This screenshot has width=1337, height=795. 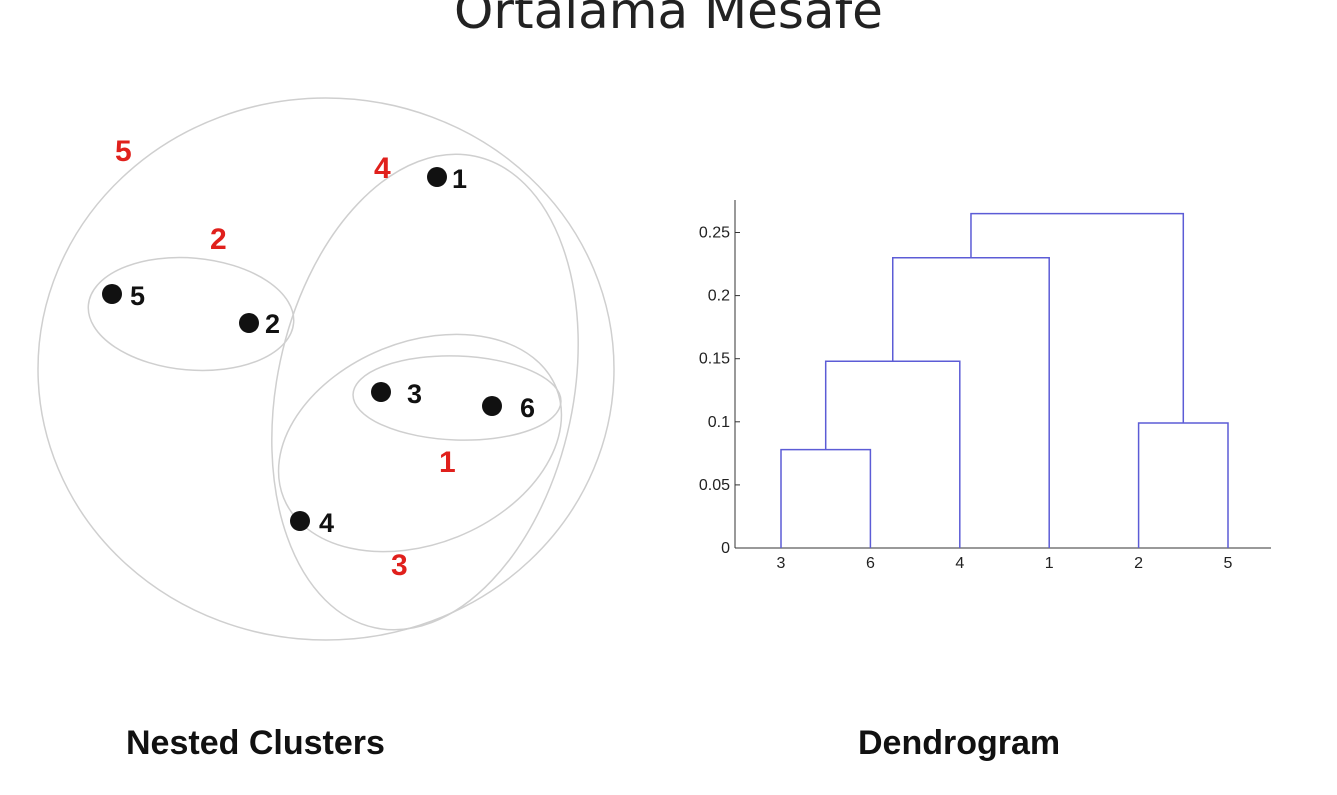 What do you see at coordinates (300, 521) in the screenshot?
I see `point-4-dot` at bounding box center [300, 521].